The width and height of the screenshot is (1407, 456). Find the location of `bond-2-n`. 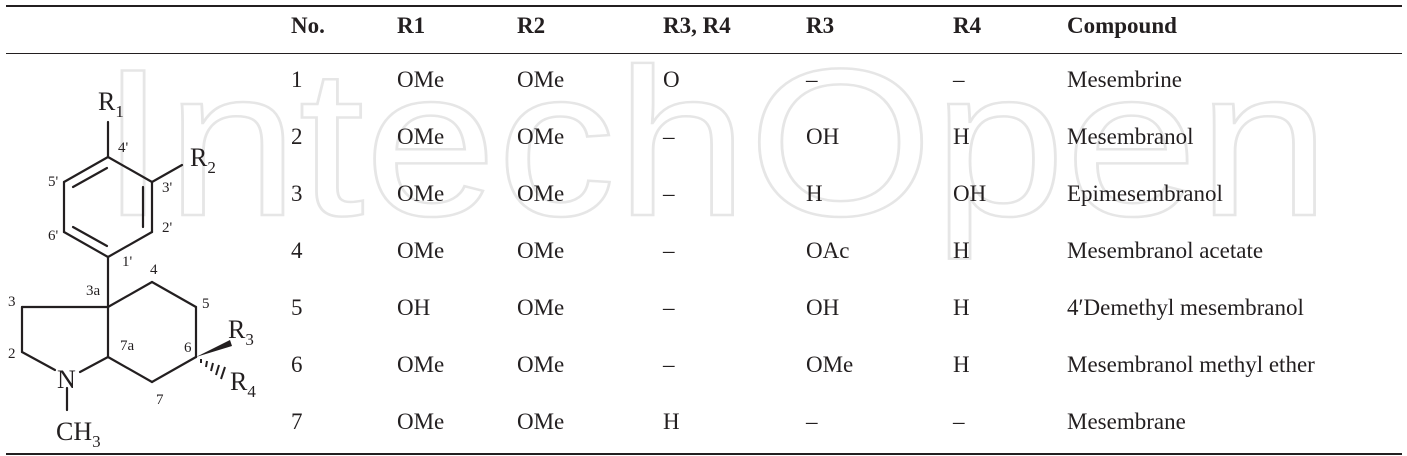

bond-2-n is located at coordinates (38, 361).